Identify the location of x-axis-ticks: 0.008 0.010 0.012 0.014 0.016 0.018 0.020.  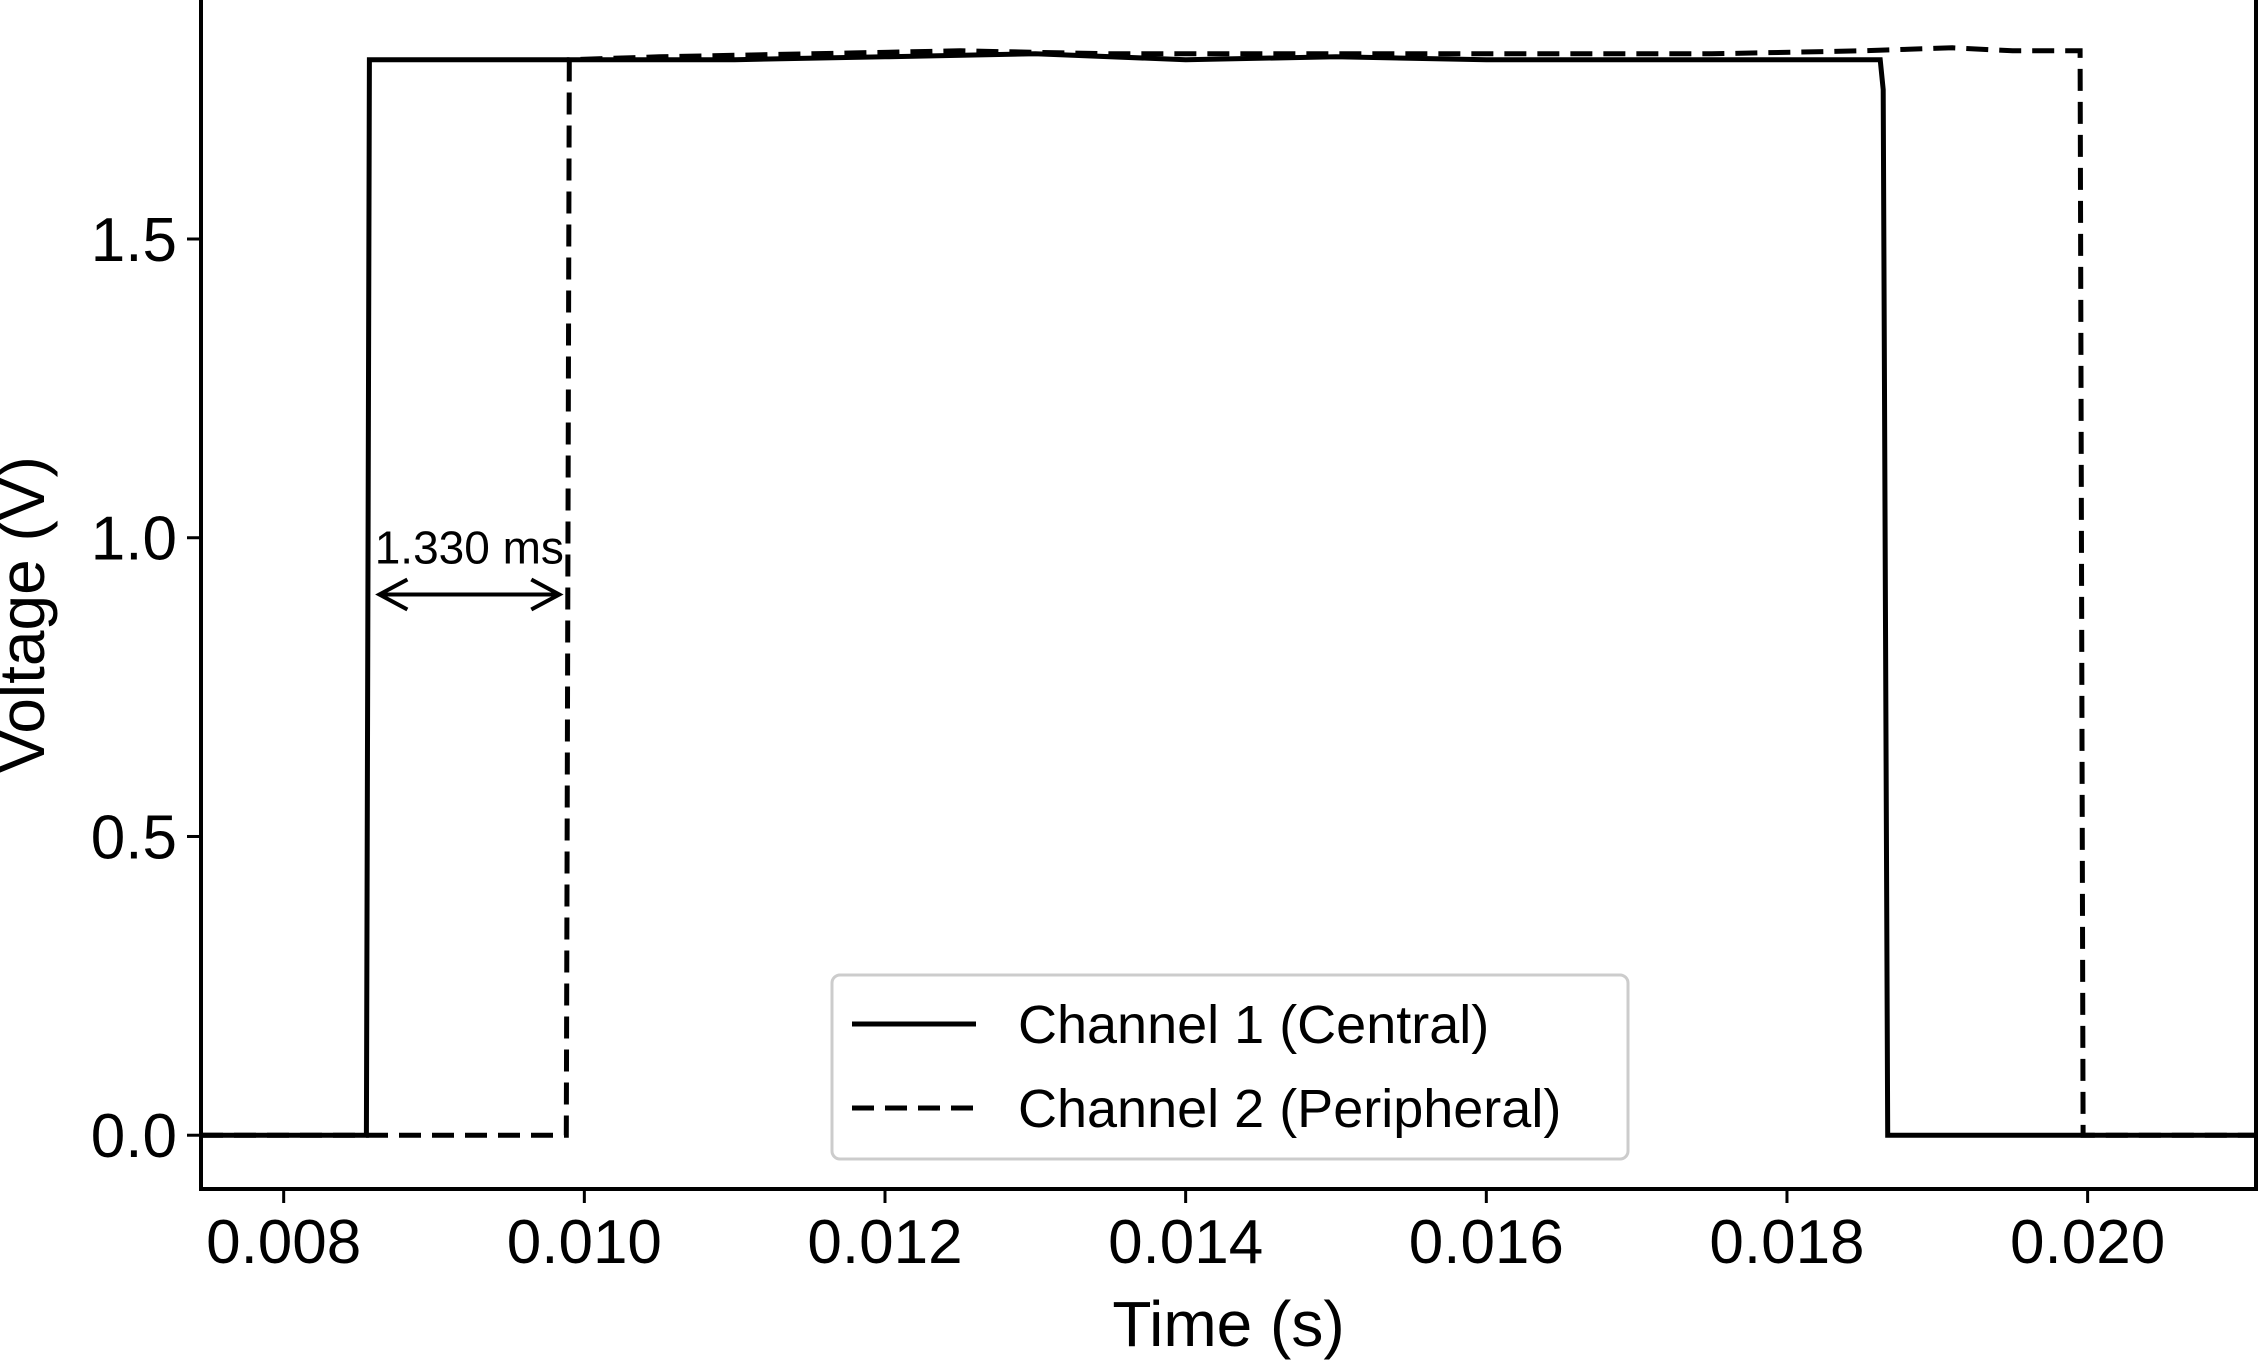
(1185, 1233).